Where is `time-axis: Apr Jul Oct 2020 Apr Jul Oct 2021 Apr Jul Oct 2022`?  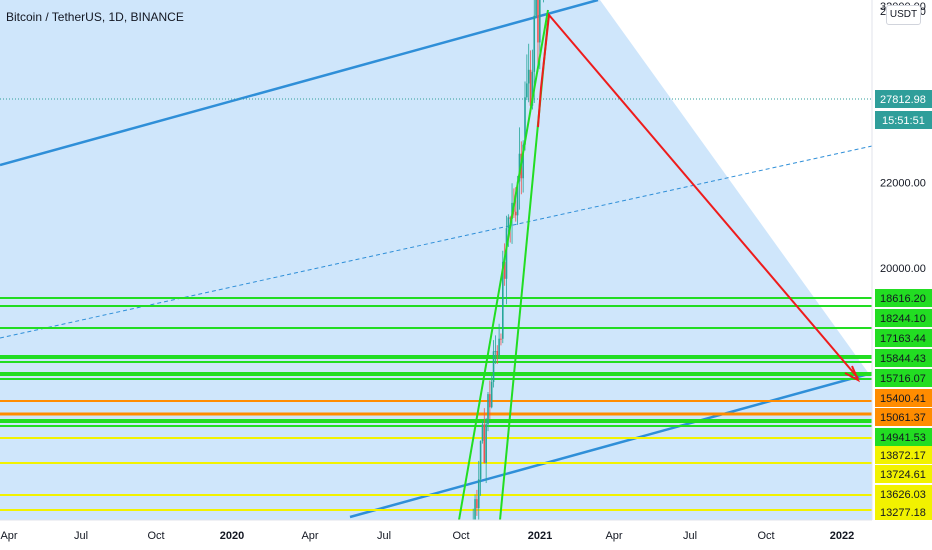
time-axis: Apr Jul Oct 2020 Apr Jul Oct 2021 Apr Jul Oct 2022 is located at coordinates (466, 534).